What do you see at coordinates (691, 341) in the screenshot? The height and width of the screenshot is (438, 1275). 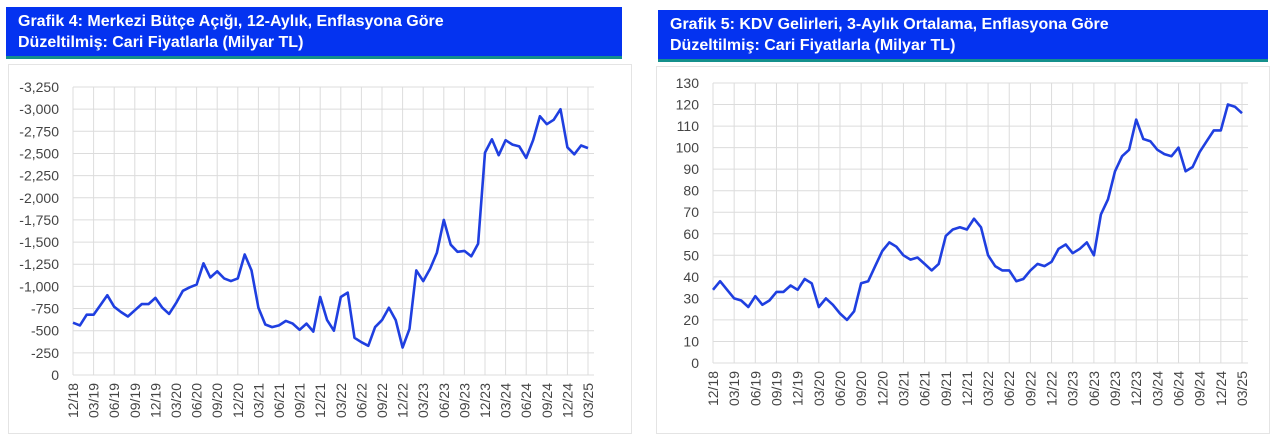 I see `y-tick-label: 10` at bounding box center [691, 341].